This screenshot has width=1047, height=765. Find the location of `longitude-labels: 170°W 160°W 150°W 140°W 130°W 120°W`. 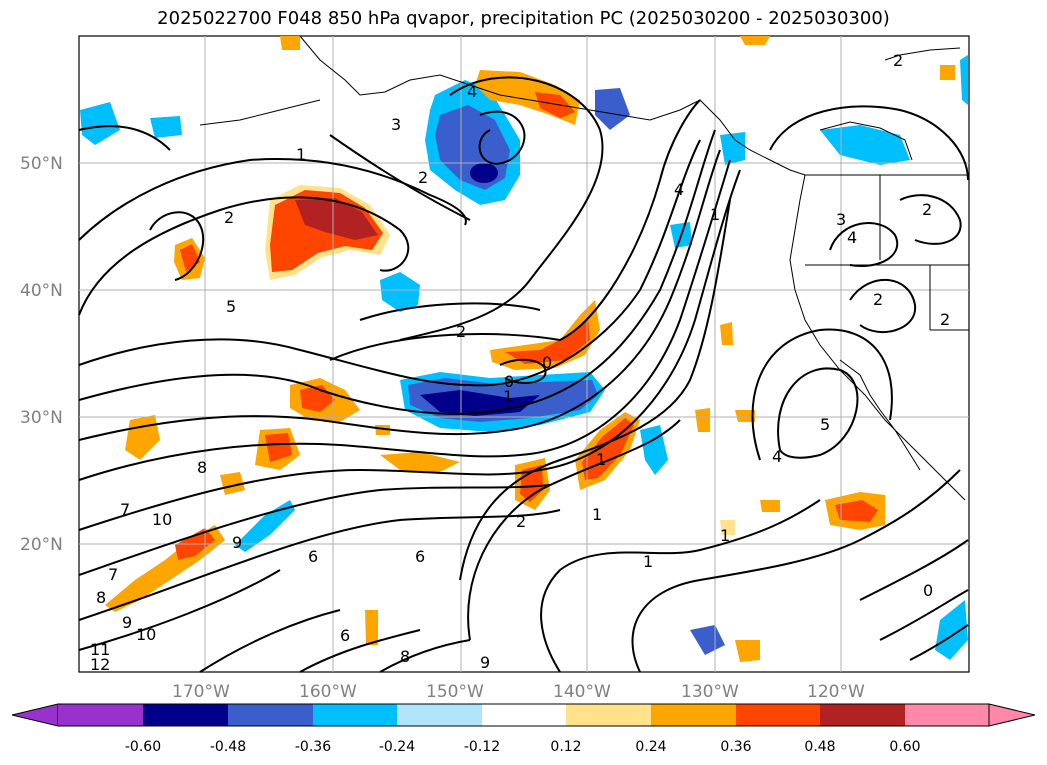

longitude-labels: 170°W 160°W 150°W 140°W 130°W 120°W is located at coordinates (518, 692).